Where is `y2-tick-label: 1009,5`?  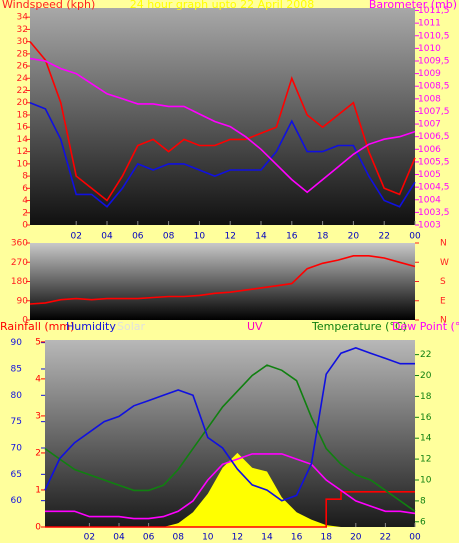
y2-tick-label: 1009,5 is located at coordinates (434, 61).